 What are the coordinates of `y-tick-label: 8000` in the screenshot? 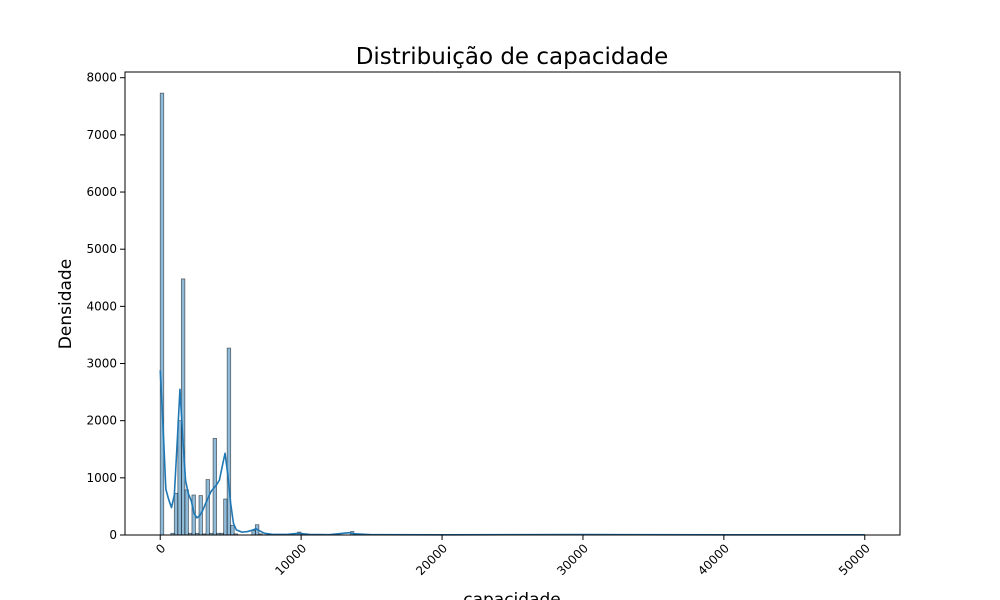 It's located at (101, 78).